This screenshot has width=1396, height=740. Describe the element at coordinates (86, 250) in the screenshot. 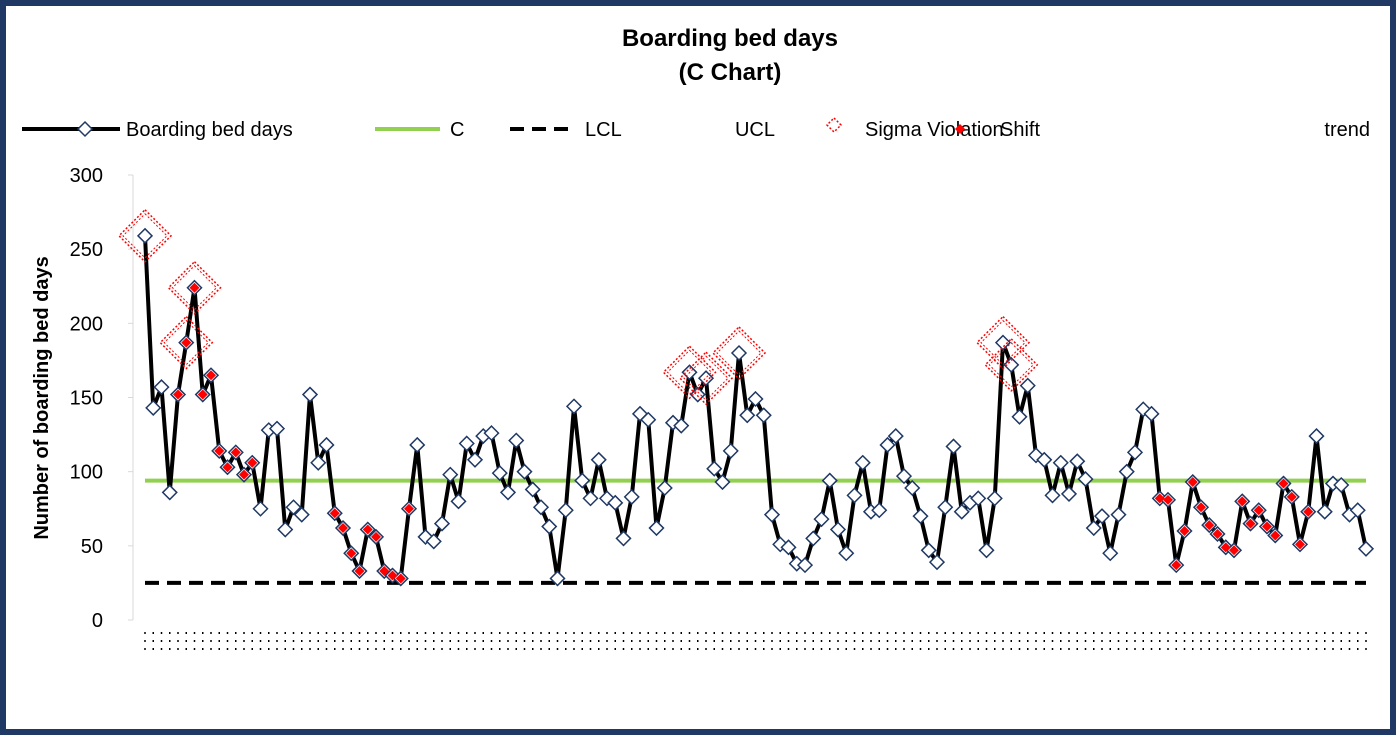

I see `y-tick-label: 250` at that location.